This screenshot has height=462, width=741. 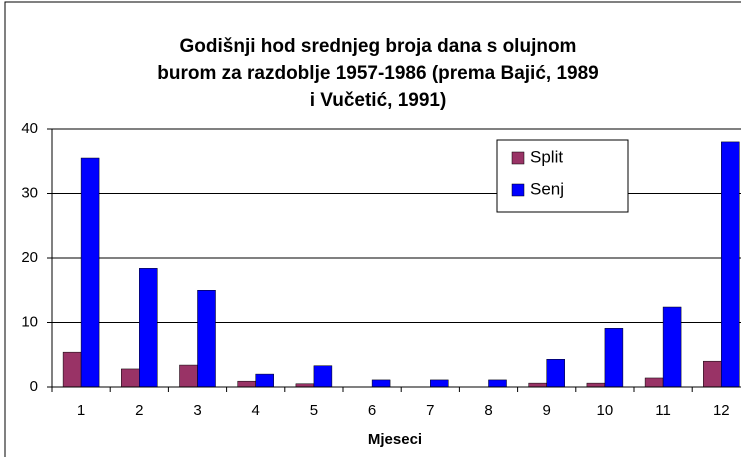 What do you see at coordinates (663, 410) in the screenshot?
I see `x-tick-label: 11` at bounding box center [663, 410].